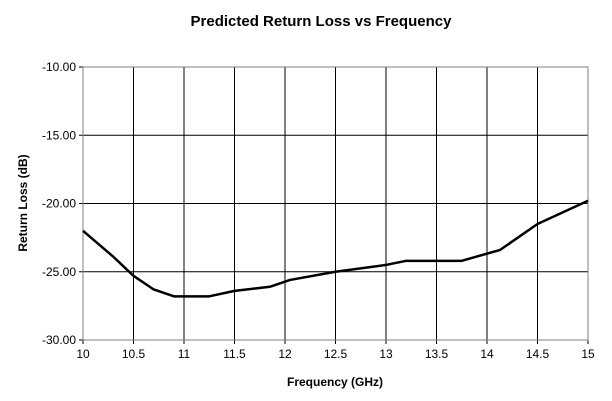  What do you see at coordinates (335, 382) in the screenshot?
I see `x-axis-label: Frequency (GHz)` at bounding box center [335, 382].